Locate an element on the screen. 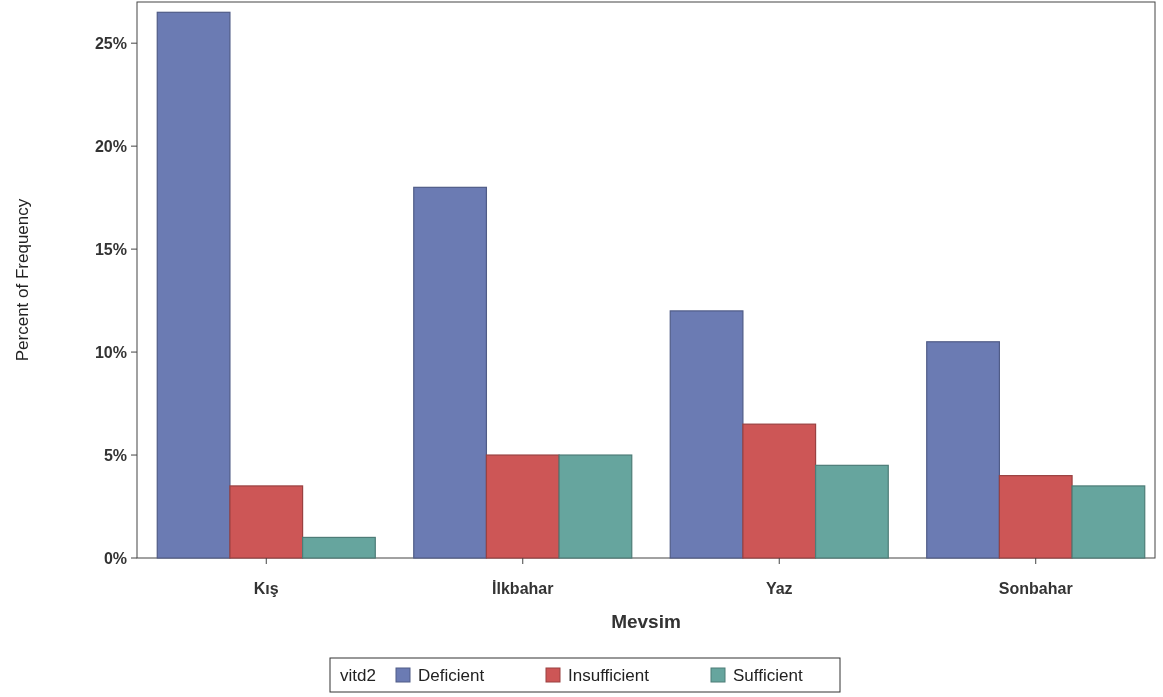  y-tick-label: 20% is located at coordinates (110, 146).